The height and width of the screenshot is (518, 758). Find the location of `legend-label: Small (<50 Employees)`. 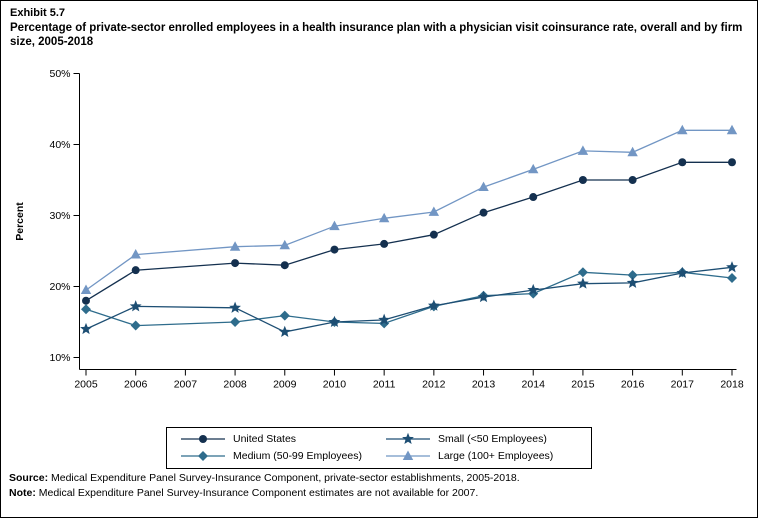

legend-label: Small (<50 Employees) is located at coordinates (492, 439).